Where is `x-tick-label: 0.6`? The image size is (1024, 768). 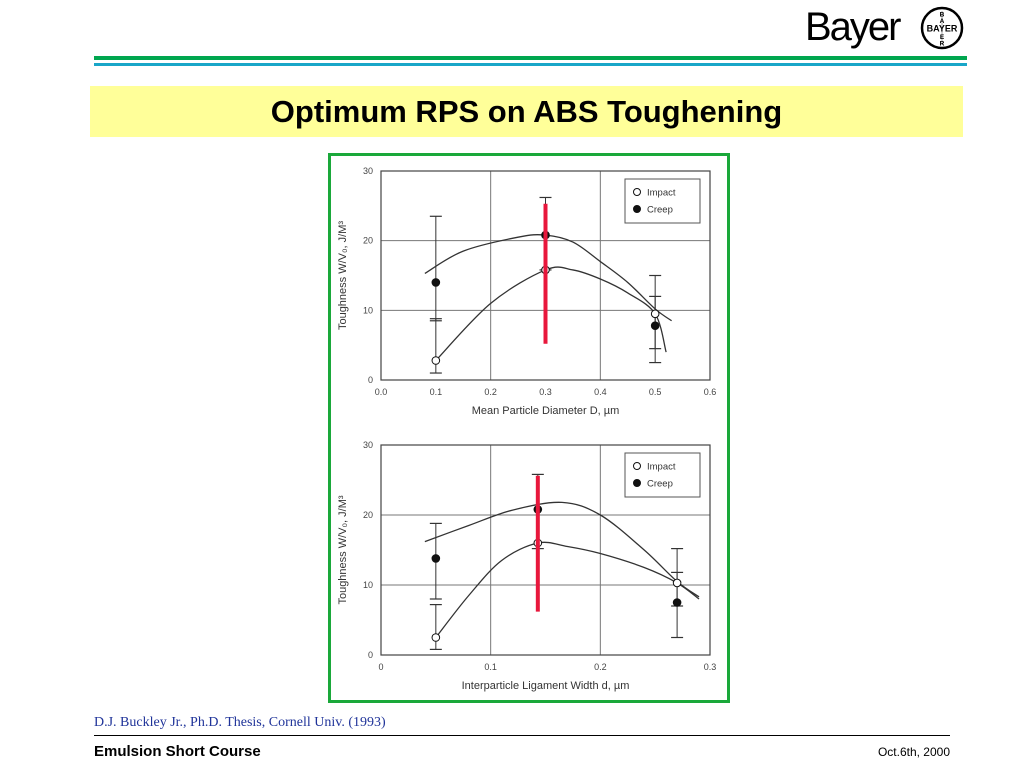 x-tick-label: 0.6 is located at coordinates (710, 392).